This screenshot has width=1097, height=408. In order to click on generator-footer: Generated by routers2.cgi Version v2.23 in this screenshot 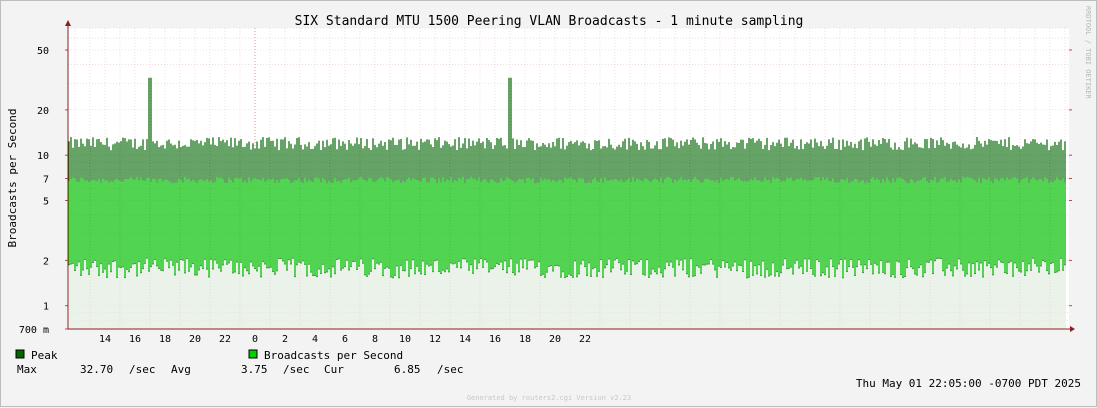, I will do `click(549, 398)`.